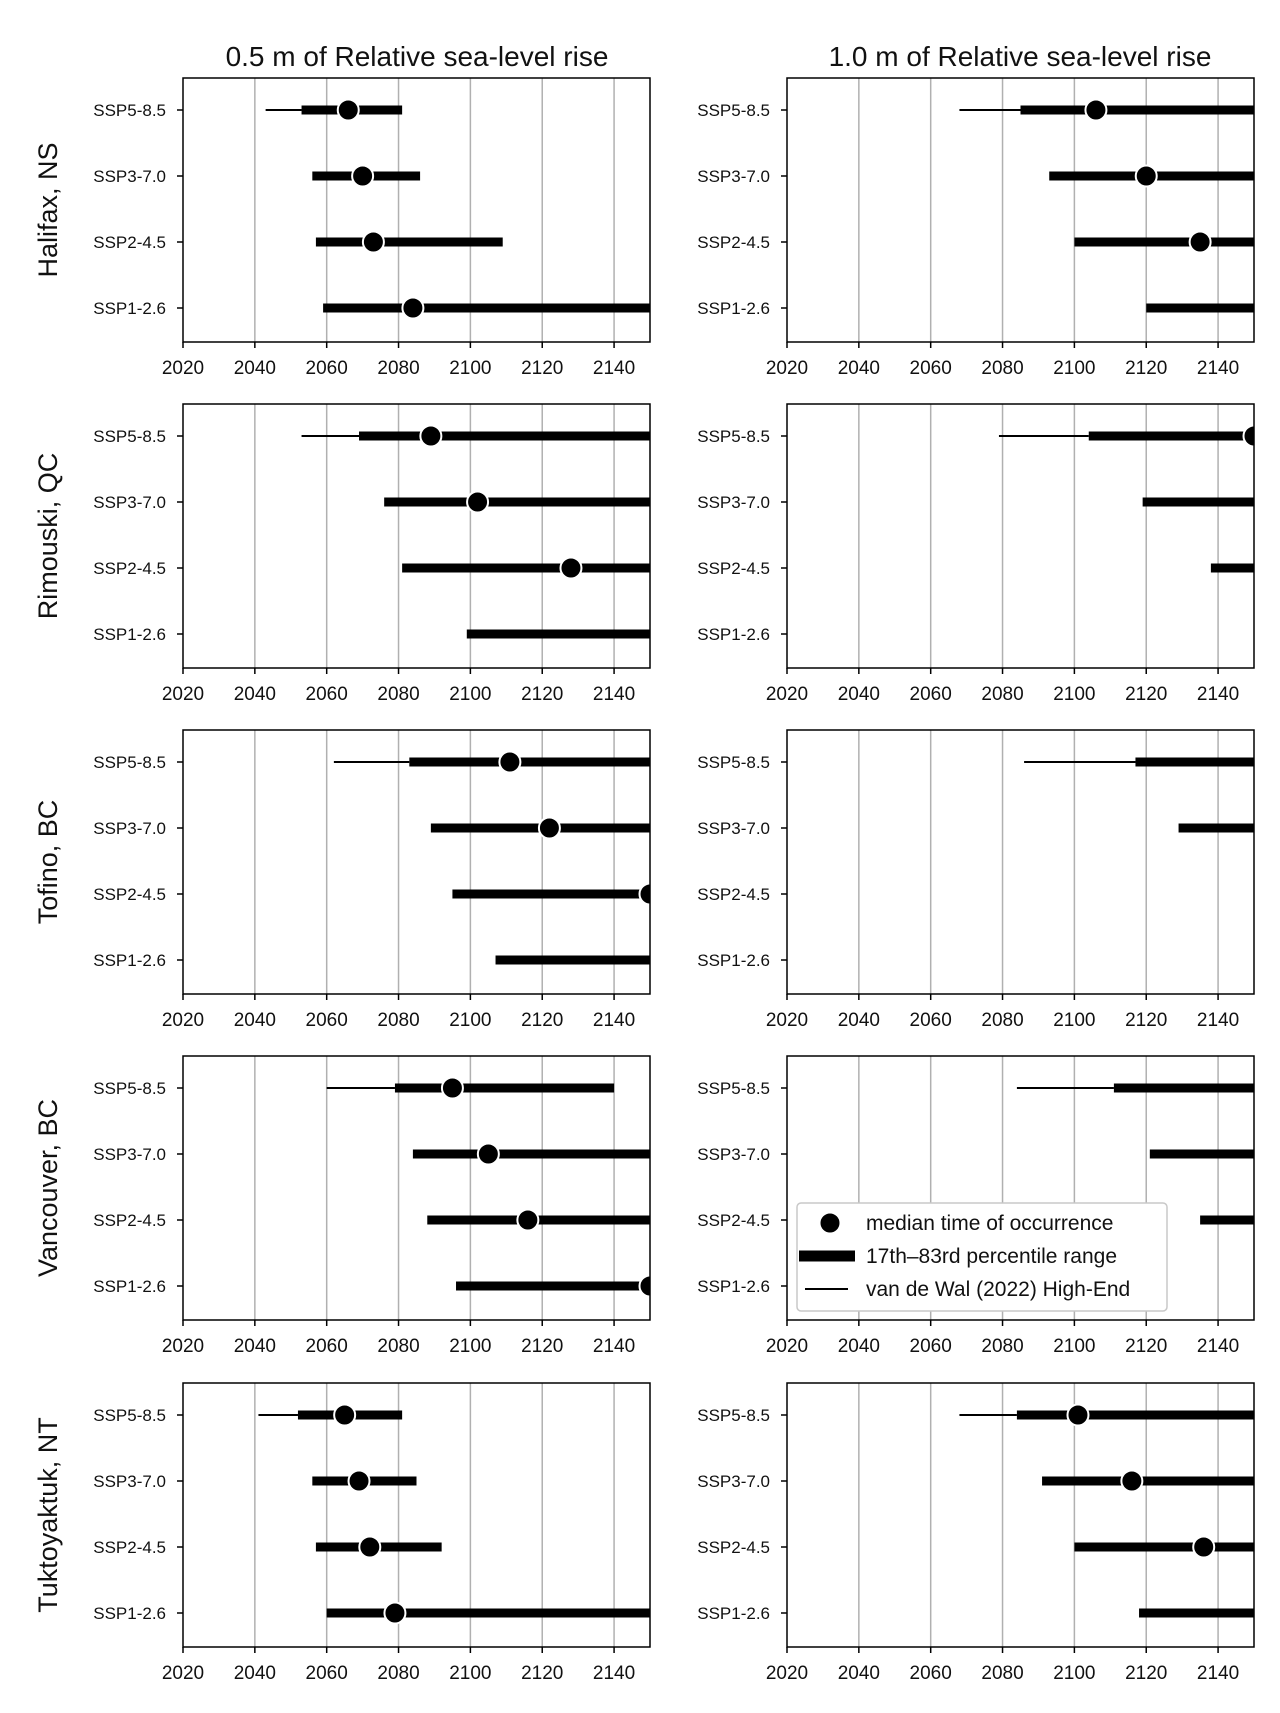 Image resolution: width=1280 pixels, height=1713 pixels. I want to click on legend-entry: 17th–83rd percentile range, so click(991, 1256).